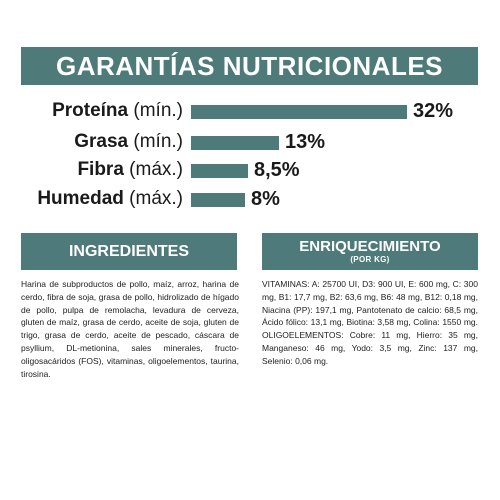  I want to click on nutrient-value: 13%, so click(305, 142).